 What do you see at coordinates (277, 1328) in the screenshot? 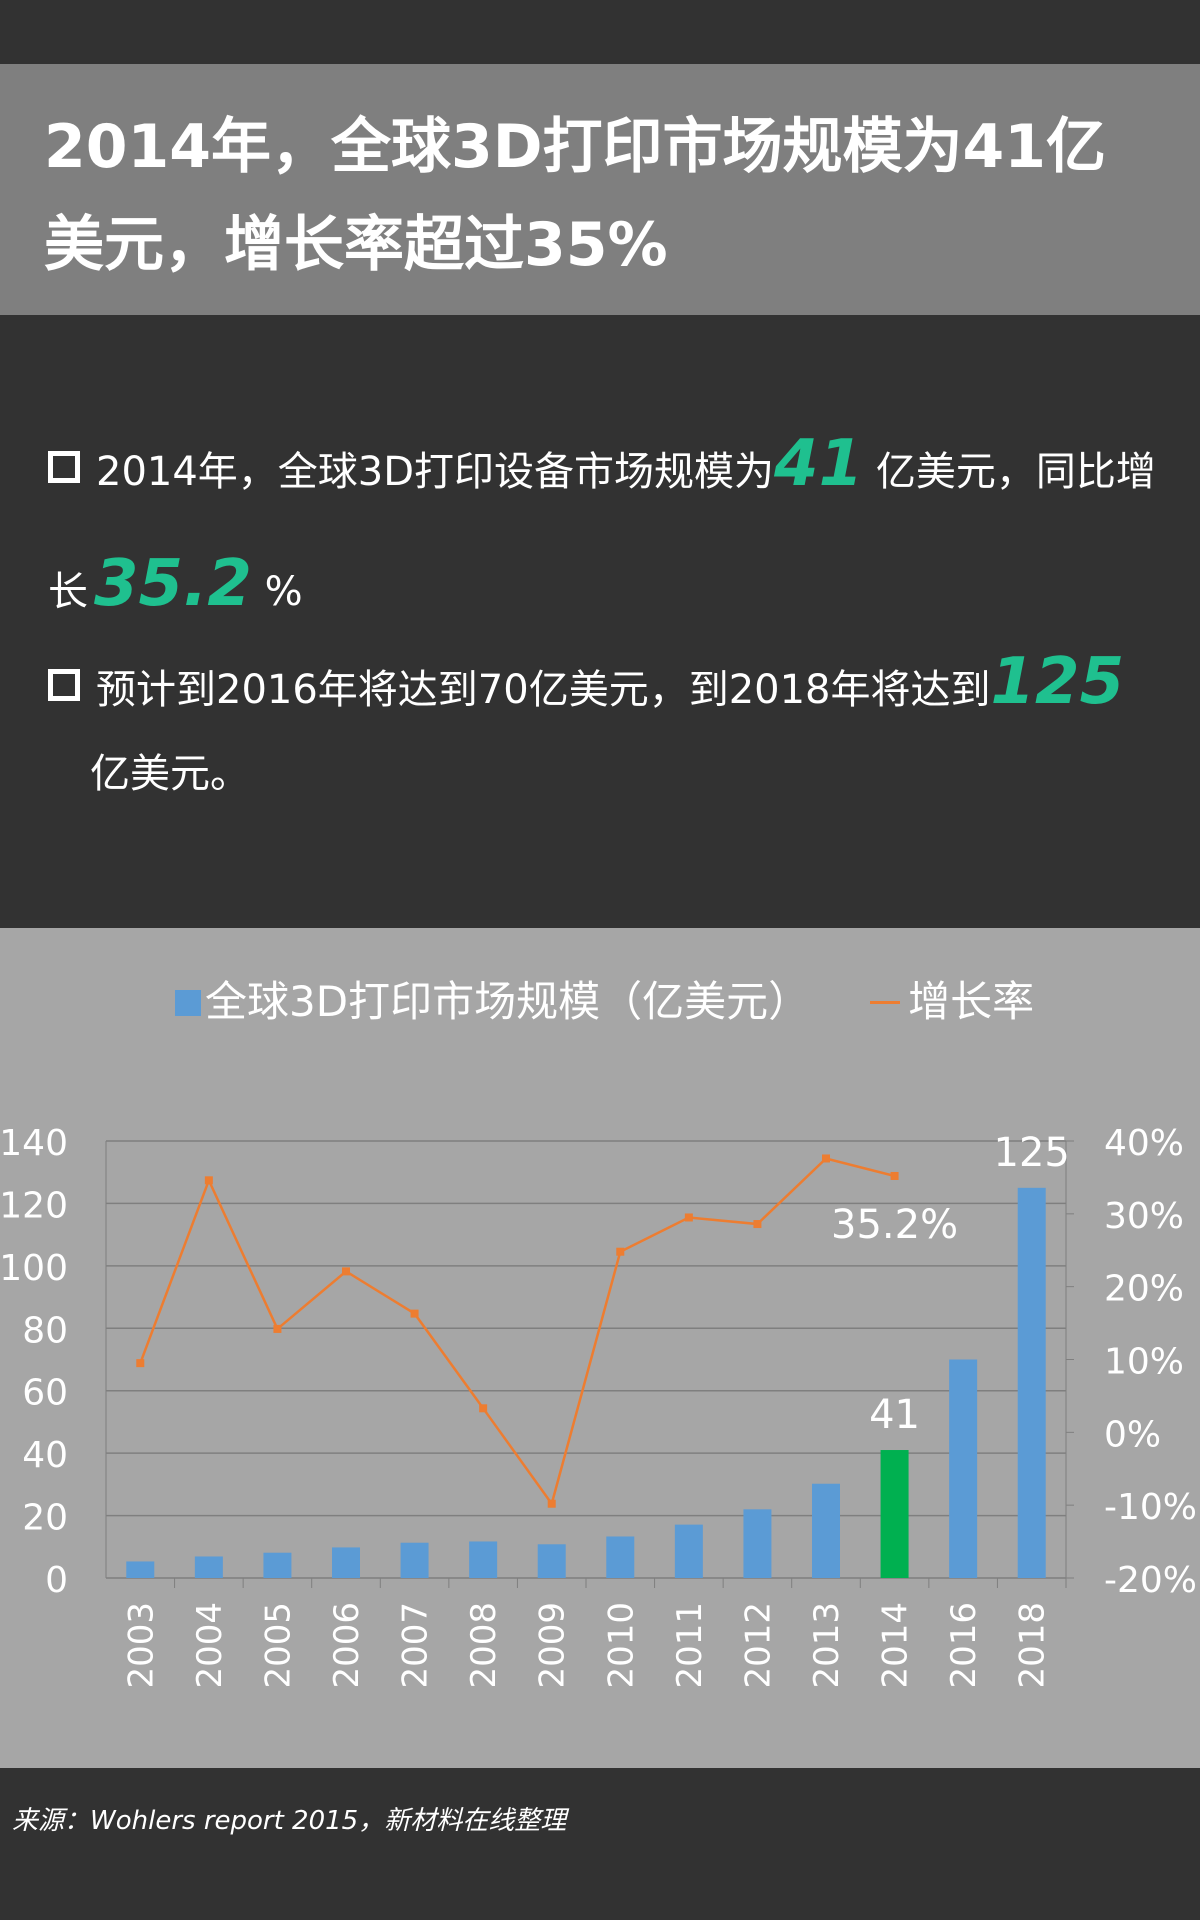
I see `line-point-2005` at bounding box center [277, 1328].